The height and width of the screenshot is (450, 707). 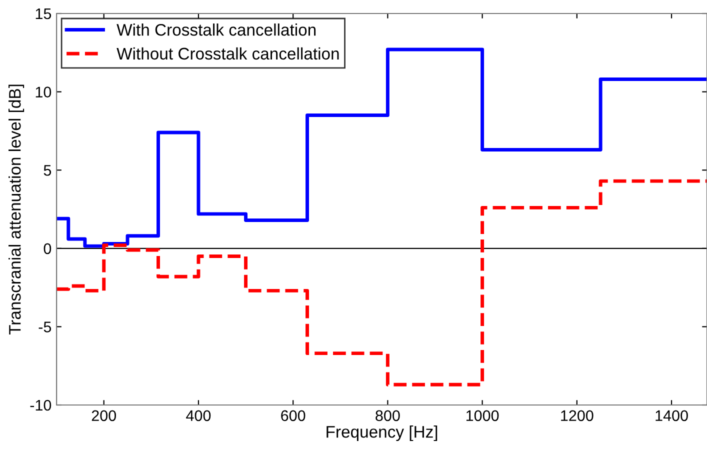 I want to click on y-tick-label: 15, so click(x=44, y=14).